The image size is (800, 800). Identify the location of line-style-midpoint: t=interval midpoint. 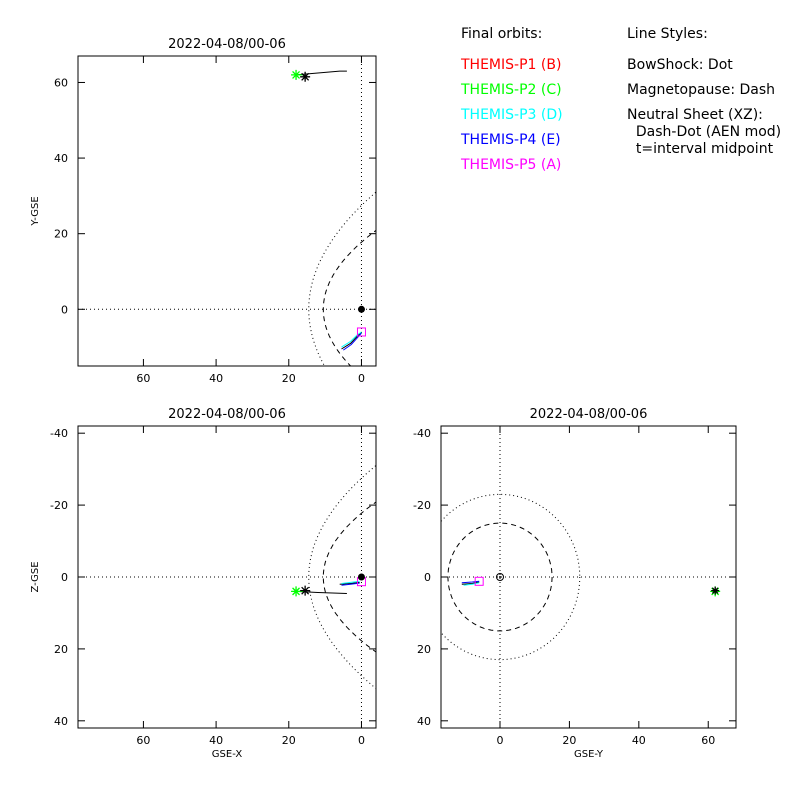
(700, 149).